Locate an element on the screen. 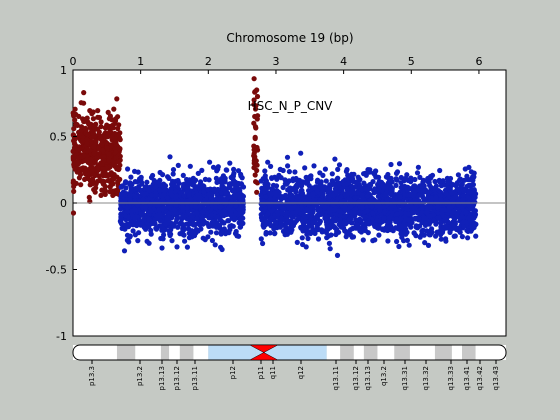 This screenshot has width=560, height=420. ideogram-outline is located at coordinates (289, 352).